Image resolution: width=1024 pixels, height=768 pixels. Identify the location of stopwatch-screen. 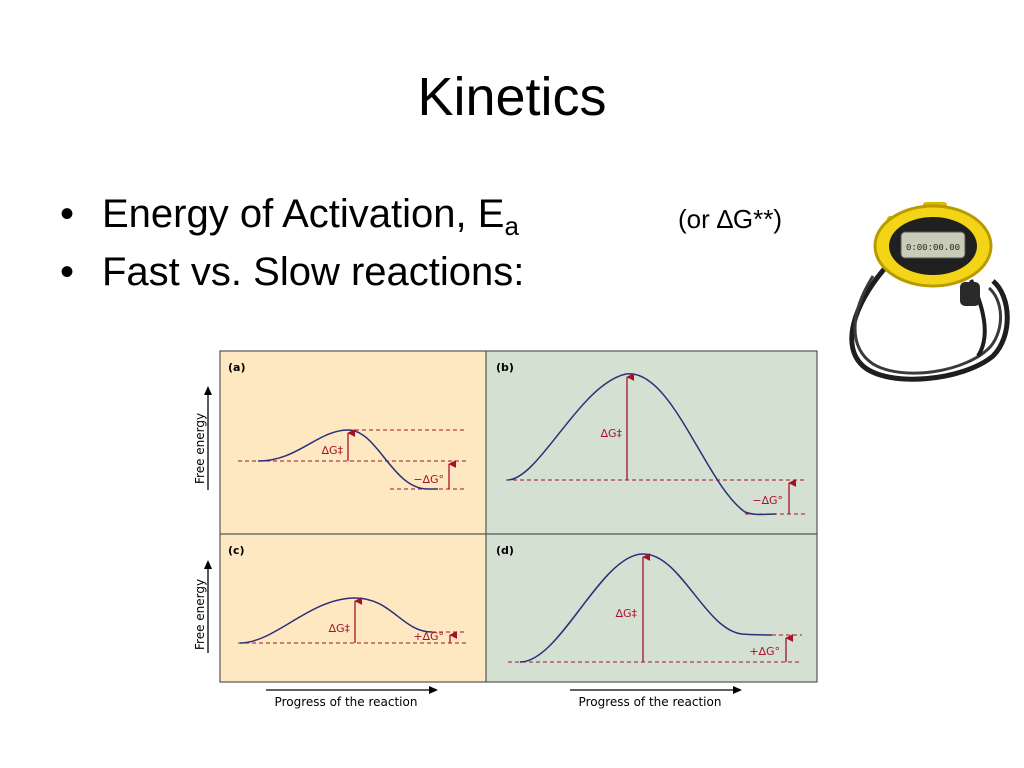
(933, 245).